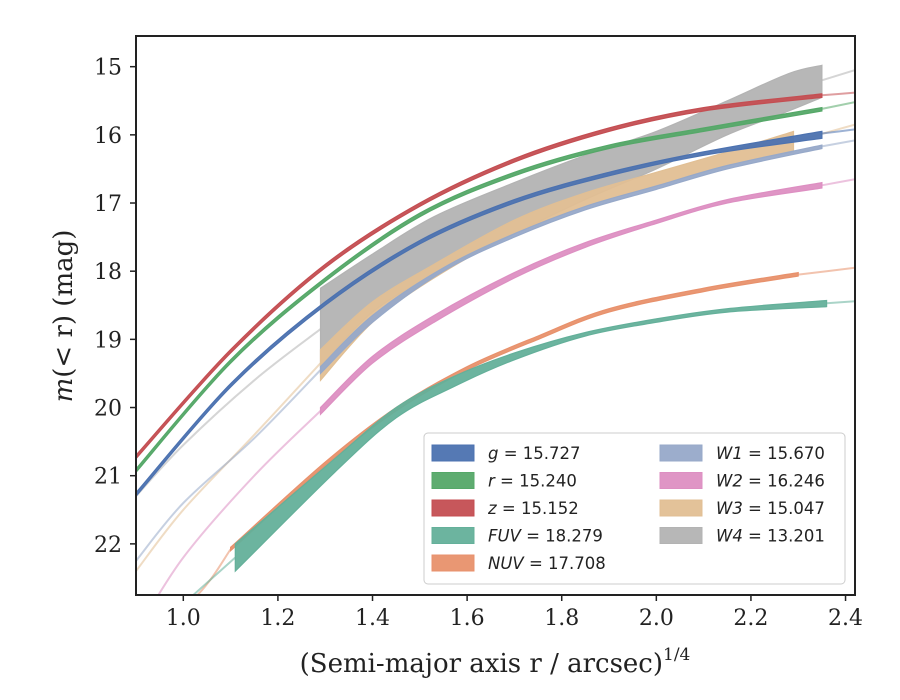 The height and width of the screenshot is (700, 900). What do you see at coordinates (239, 502) in the screenshot?
I see `series-w2-extrapolation` at bounding box center [239, 502].